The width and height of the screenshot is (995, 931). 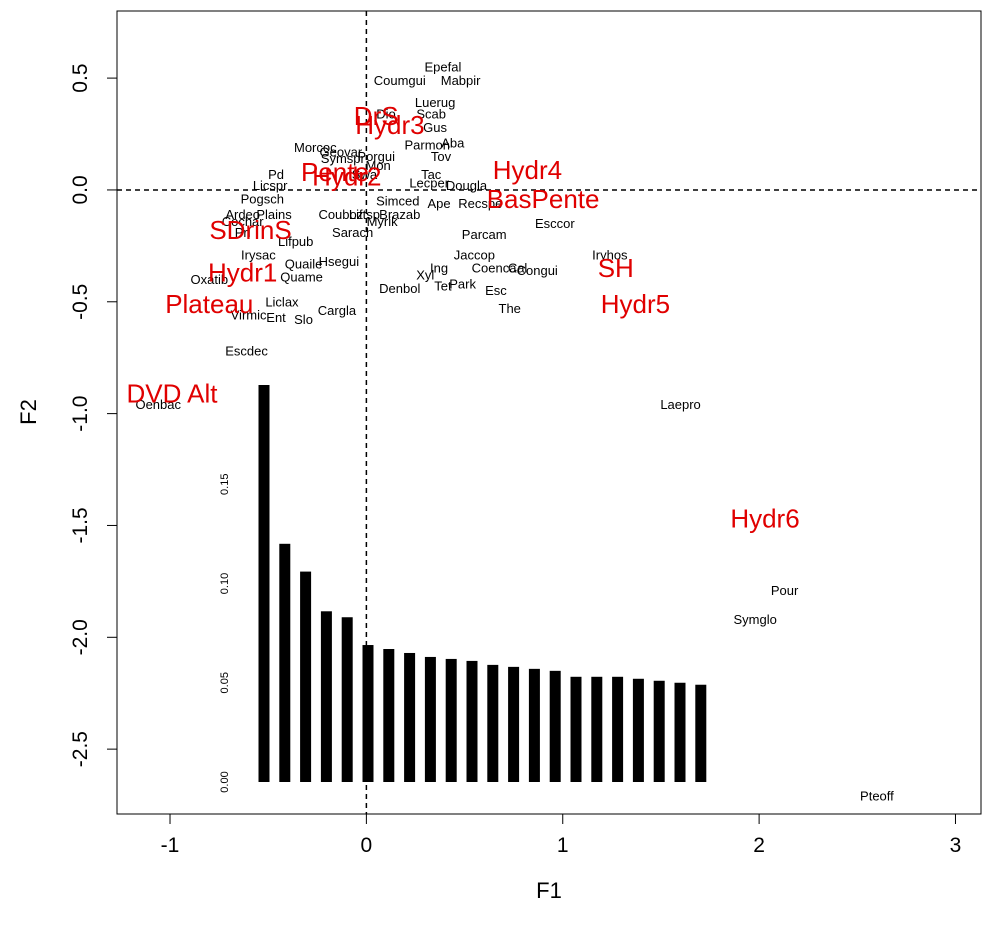 What do you see at coordinates (443, 66) in the screenshot?
I see `species-label: Epefal` at bounding box center [443, 66].